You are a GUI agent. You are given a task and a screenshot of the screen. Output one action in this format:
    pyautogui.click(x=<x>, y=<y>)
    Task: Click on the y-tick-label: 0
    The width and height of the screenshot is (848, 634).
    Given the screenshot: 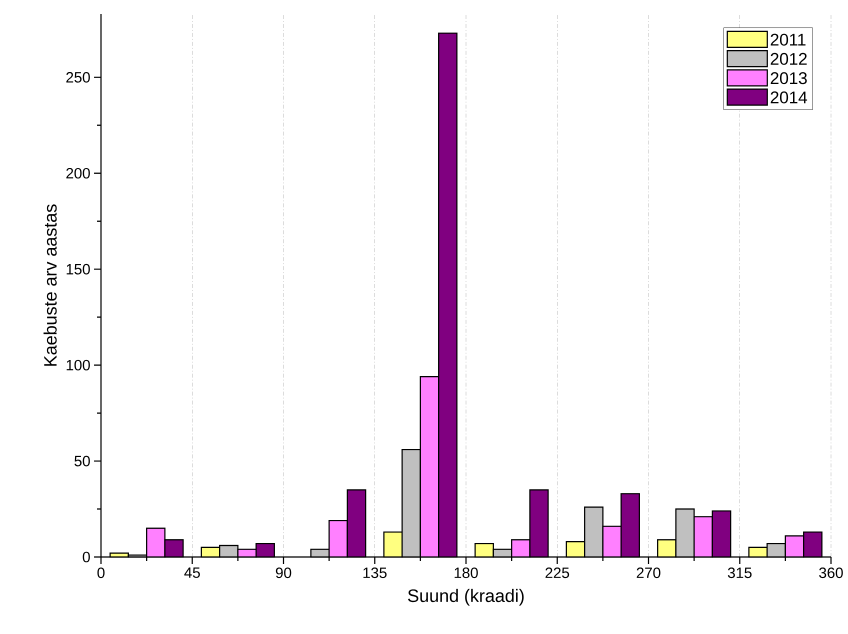 What is the action you would take?
    pyautogui.click(x=86, y=557)
    